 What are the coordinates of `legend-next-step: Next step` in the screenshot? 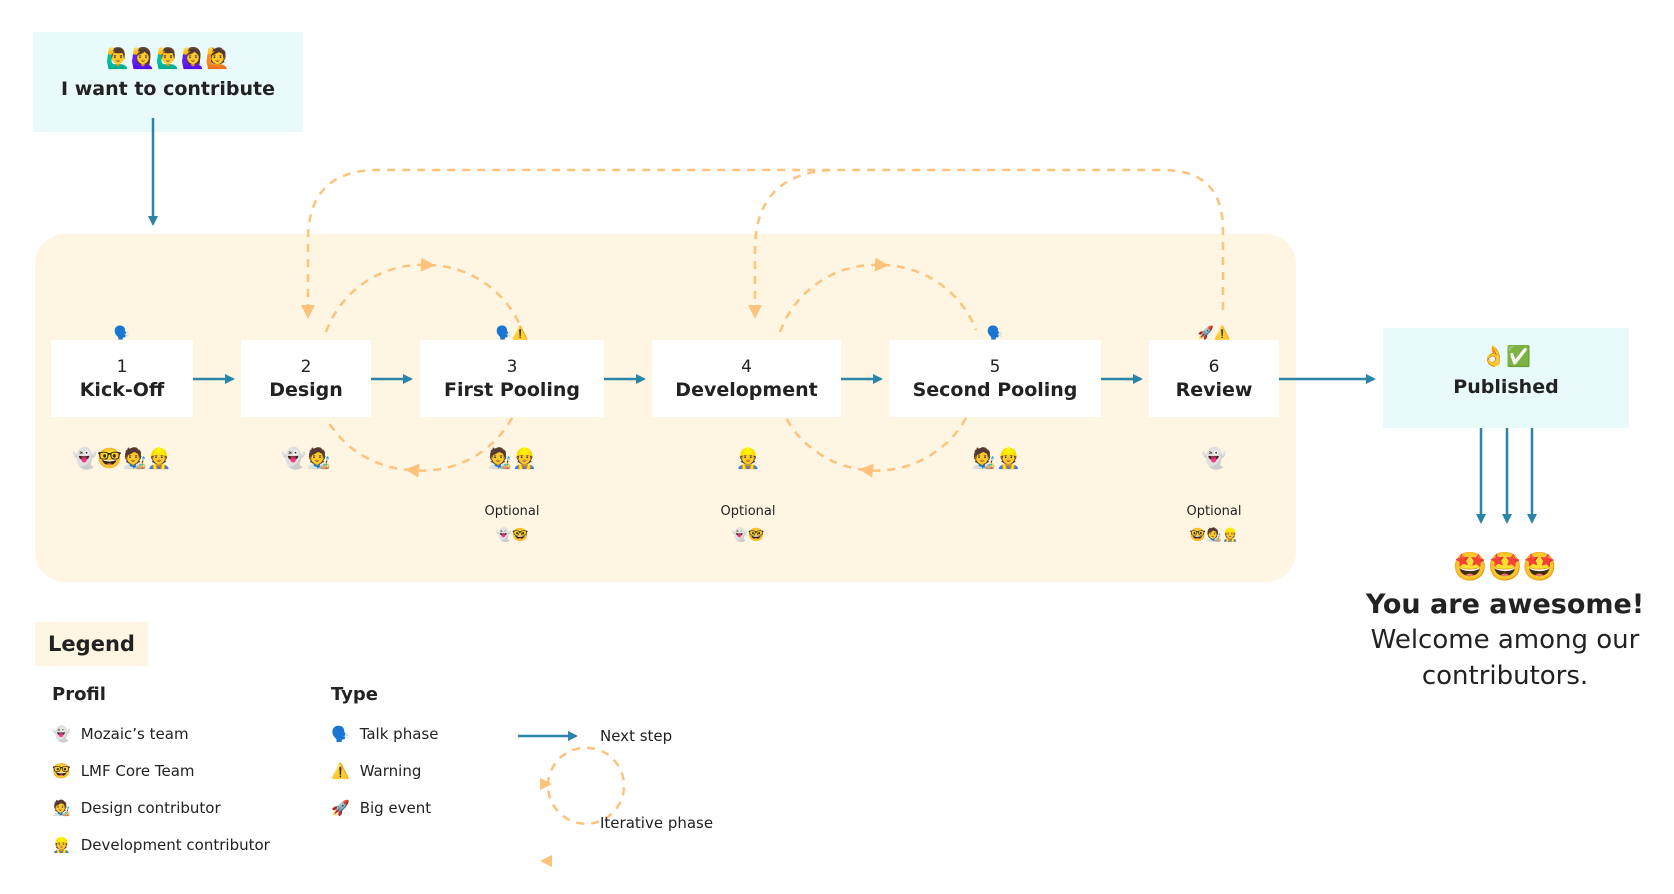 It's located at (636, 736).